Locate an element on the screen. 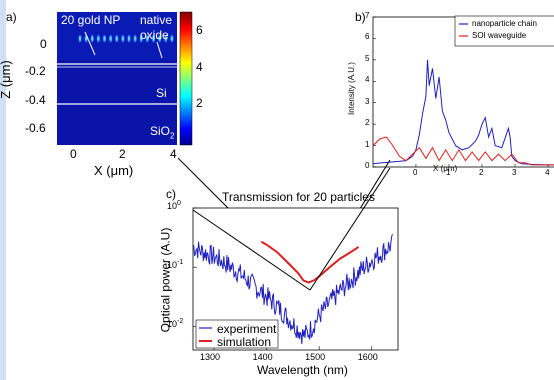 The height and width of the screenshot is (380, 554). series-line-nanoparticle-chain is located at coordinates (463, 112).